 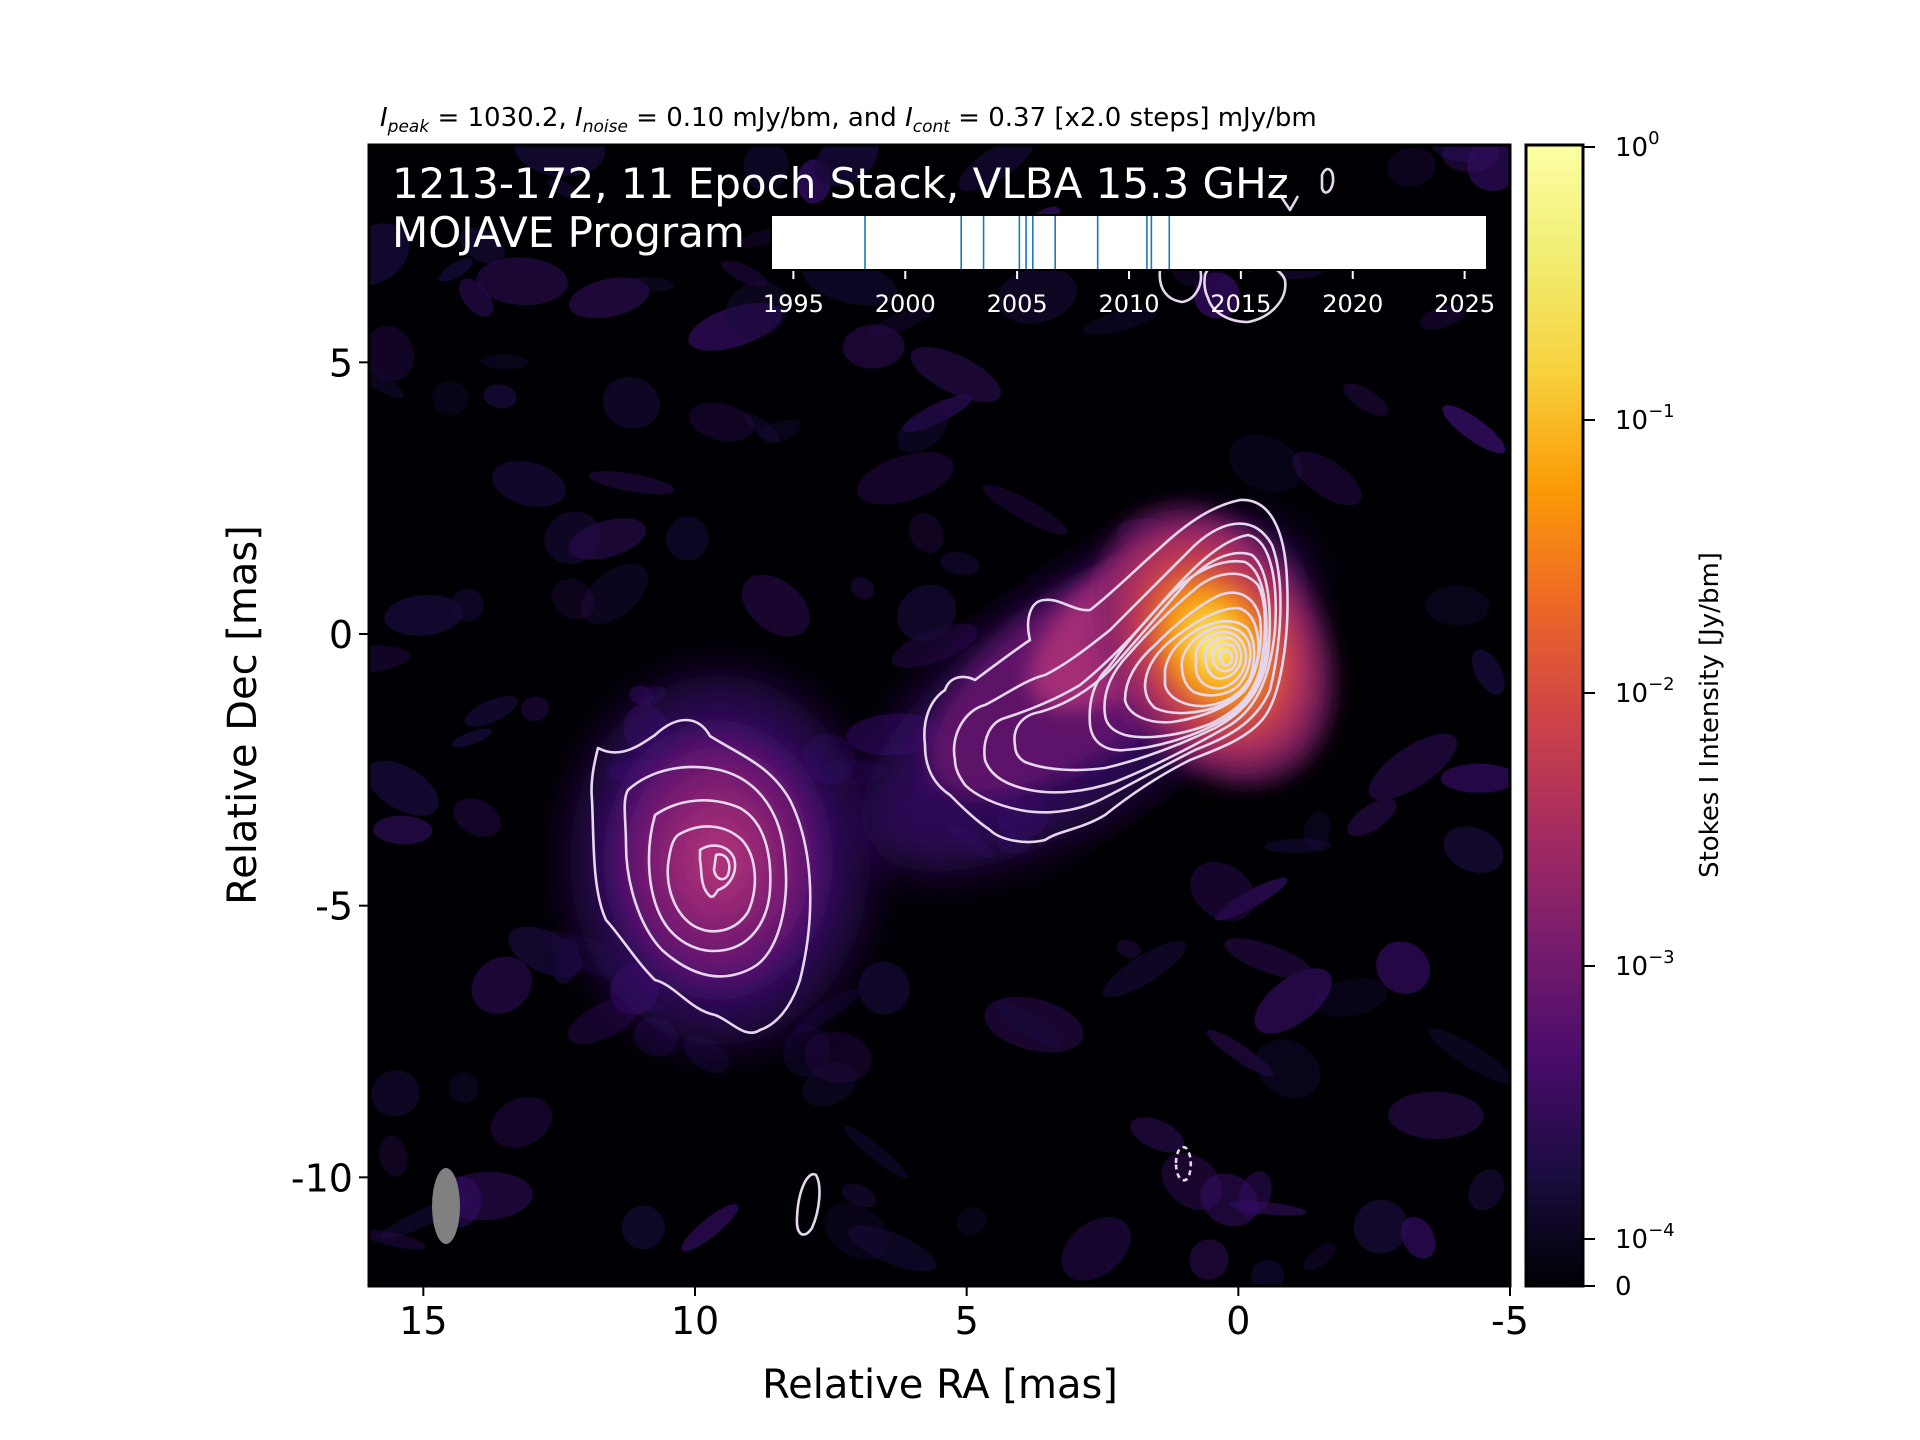 What do you see at coordinates (330, 770) in the screenshot?
I see `y-axis: 5 0 -5 -10` at bounding box center [330, 770].